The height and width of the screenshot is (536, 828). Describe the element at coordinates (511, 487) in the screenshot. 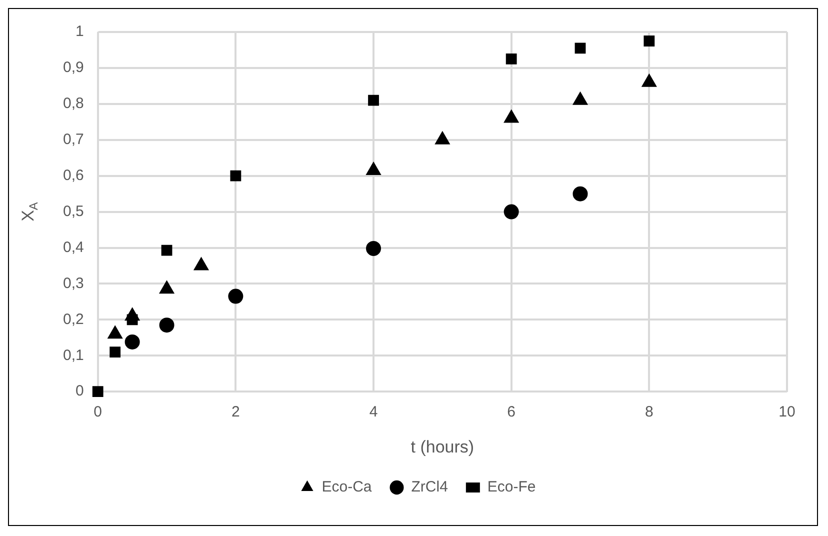

I see `legend-label: Eco-Fe` at that location.